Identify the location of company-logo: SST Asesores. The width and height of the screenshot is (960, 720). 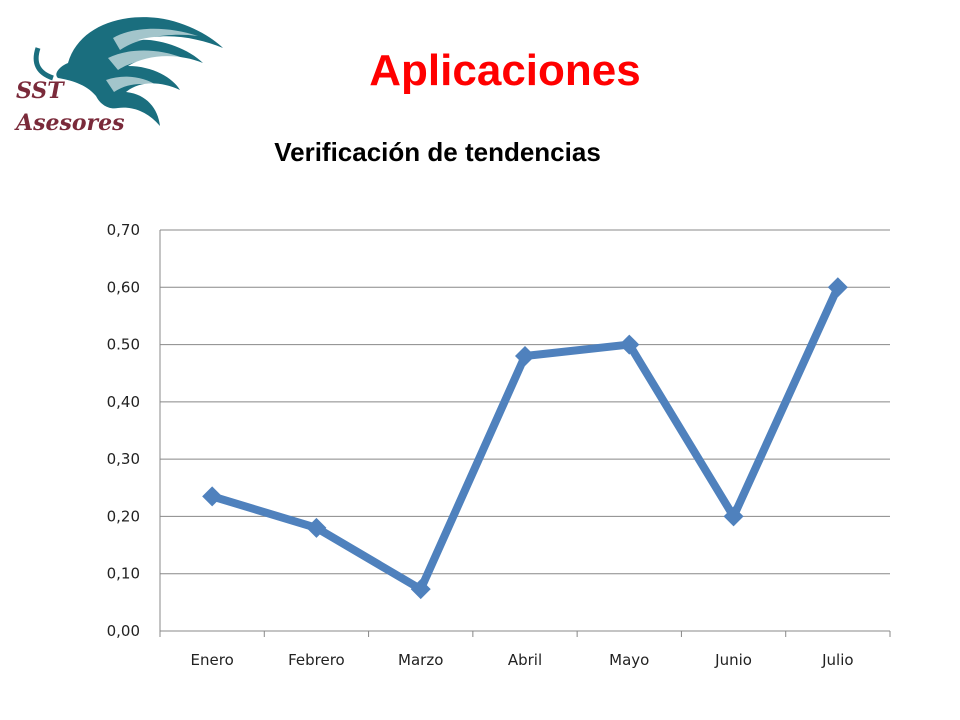
(118, 73).